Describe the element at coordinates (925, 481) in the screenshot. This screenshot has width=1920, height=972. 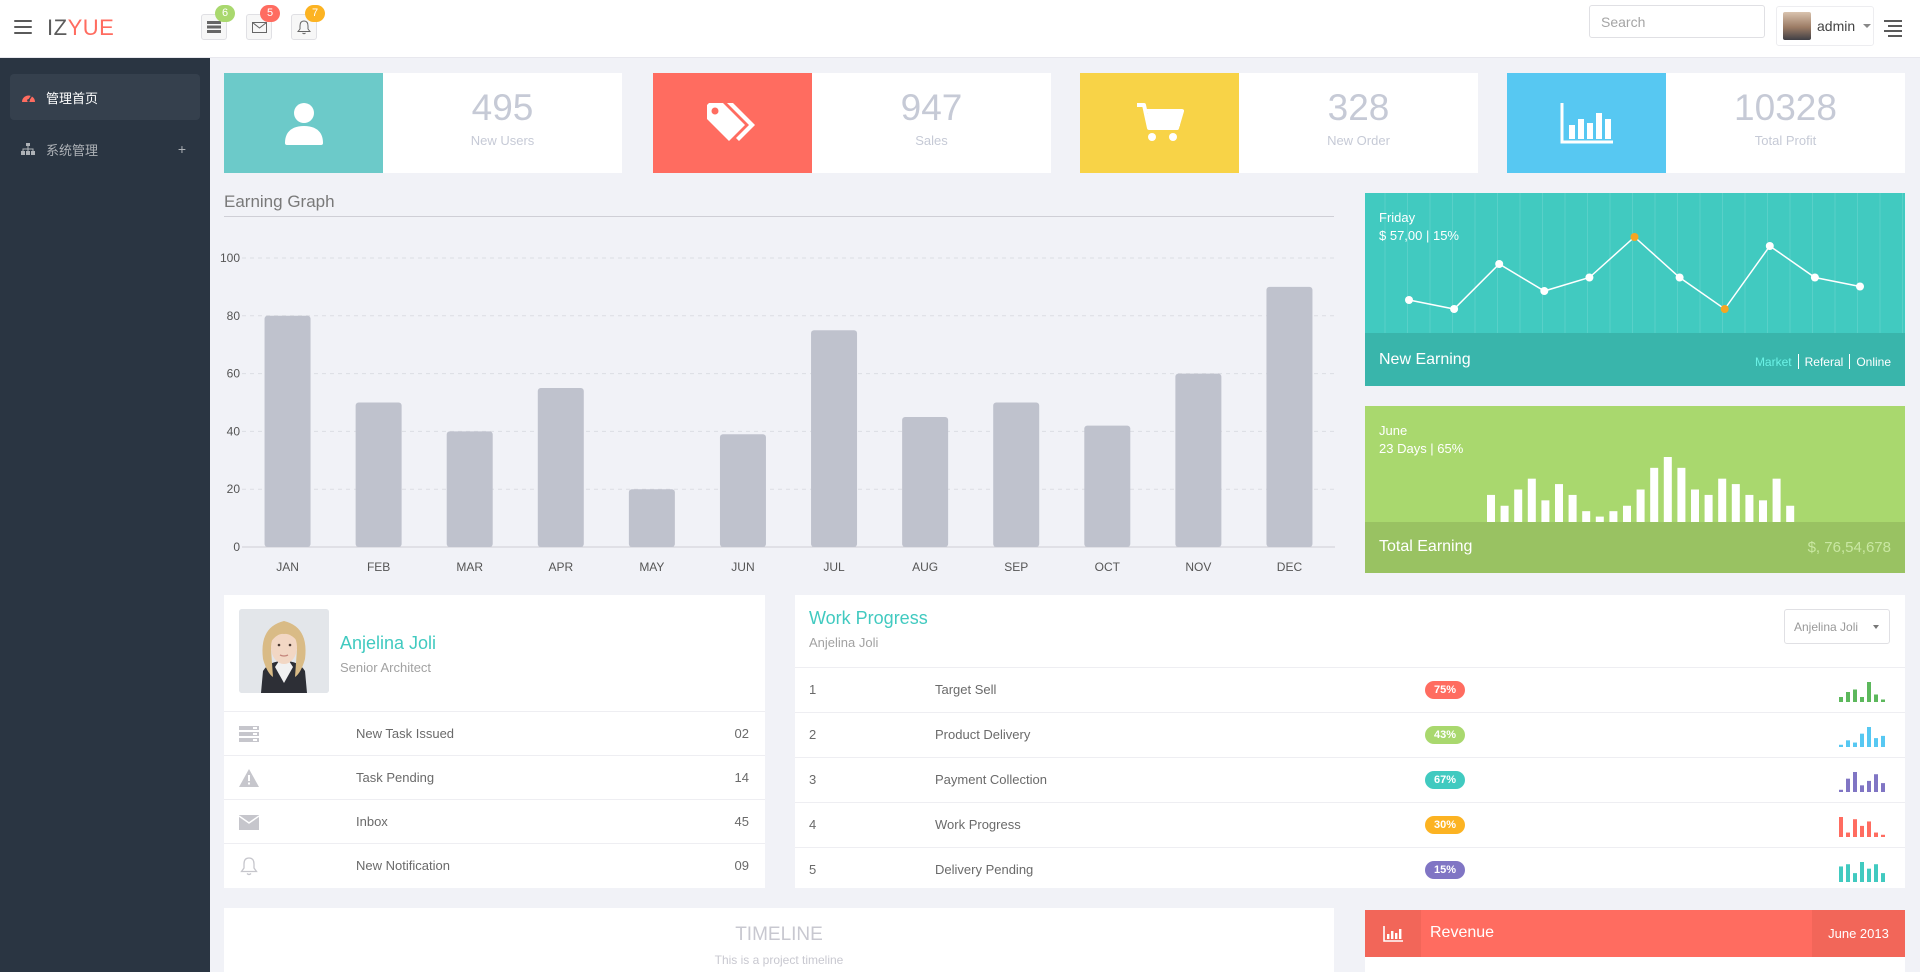
I see `bar-aug` at that location.